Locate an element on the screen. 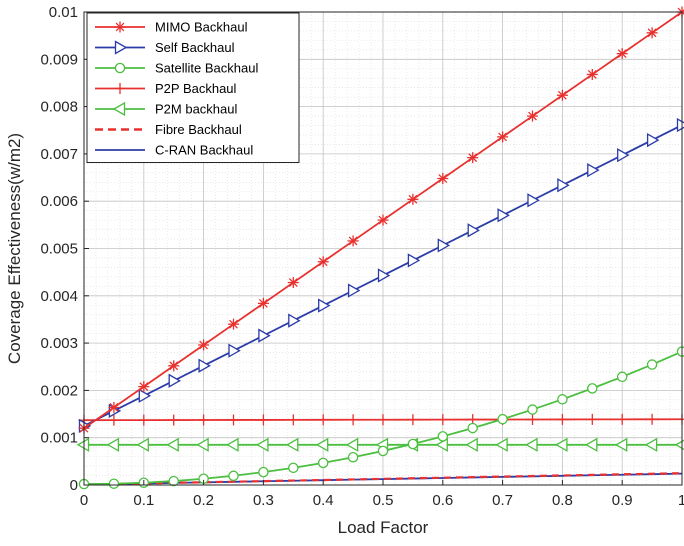 The image size is (684, 546). x-tick-label: 0.1 is located at coordinates (143, 500).